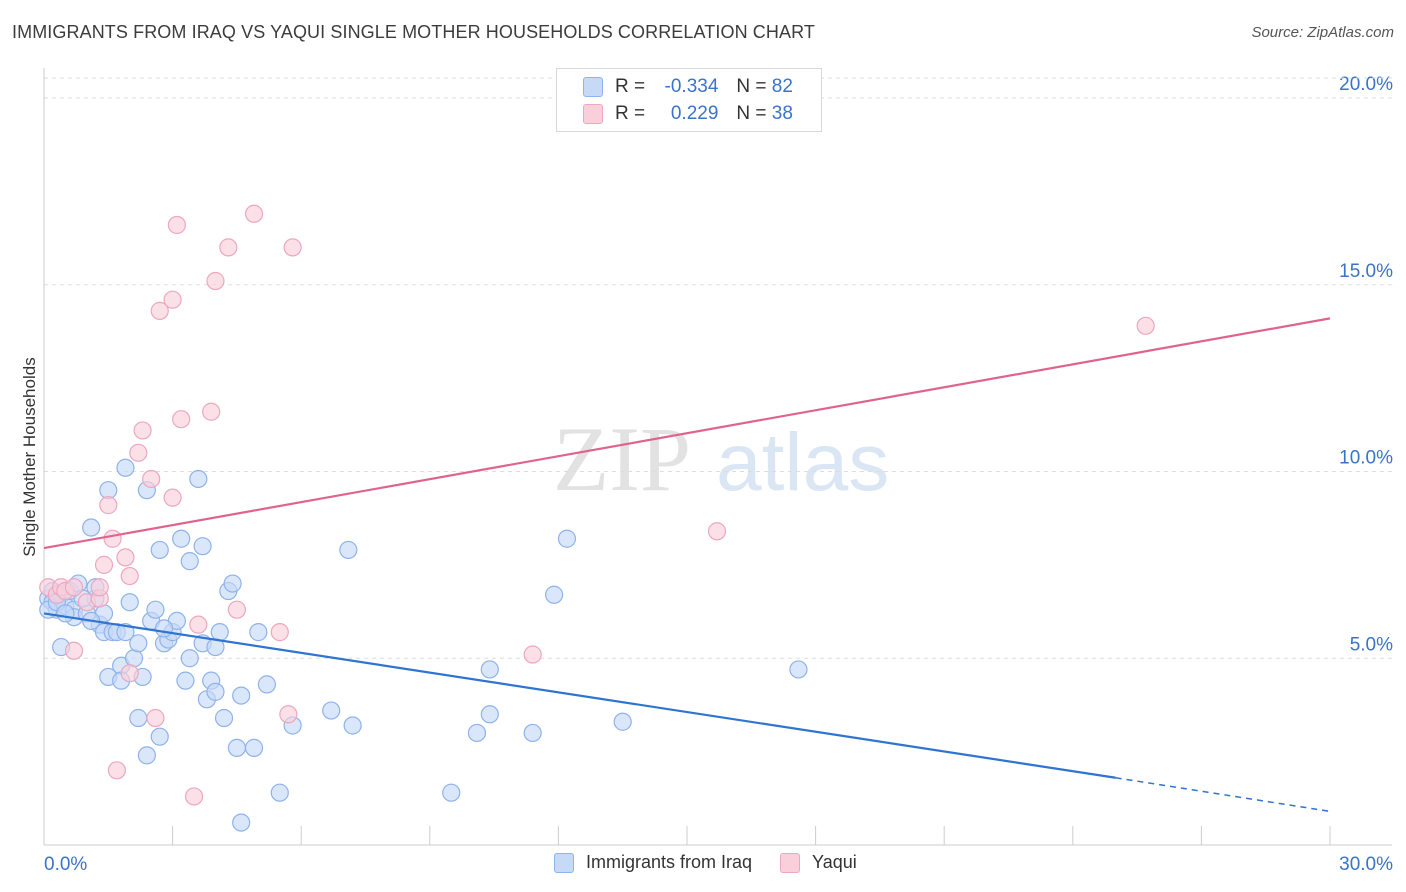 Image resolution: width=1406 pixels, height=892 pixels. Describe the element at coordinates (1366, 84) in the screenshot. I see `y-tick-label: 20.0%` at that location.